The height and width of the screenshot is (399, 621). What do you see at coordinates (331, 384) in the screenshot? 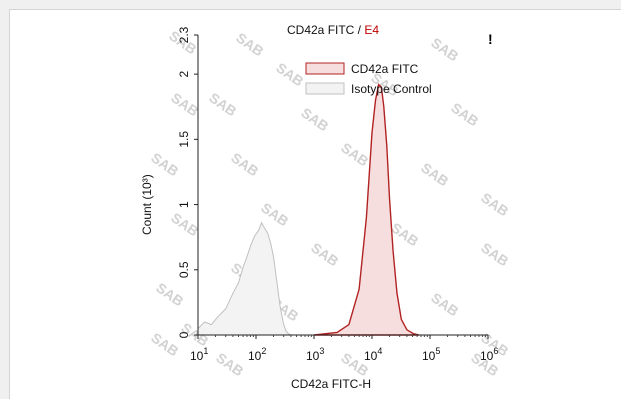
I see `x-axis-label: CD42a FITC-H` at bounding box center [331, 384].